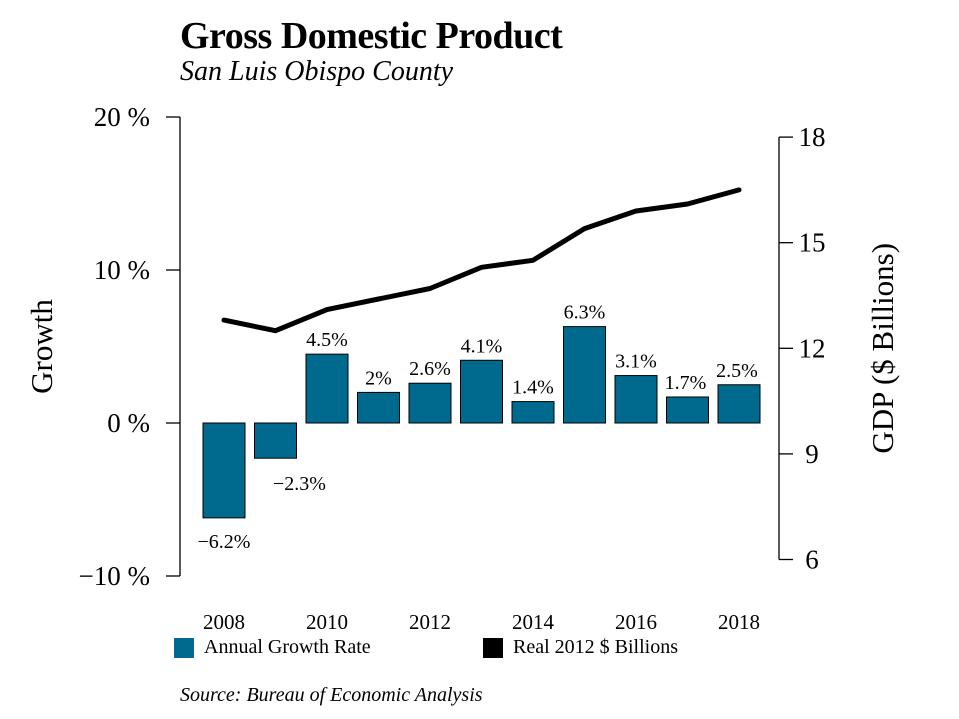 Image resolution: width=959 pixels, height=719 pixels. Describe the element at coordinates (739, 622) in the screenshot. I see `x-axis-tick-label: 2018` at that location.